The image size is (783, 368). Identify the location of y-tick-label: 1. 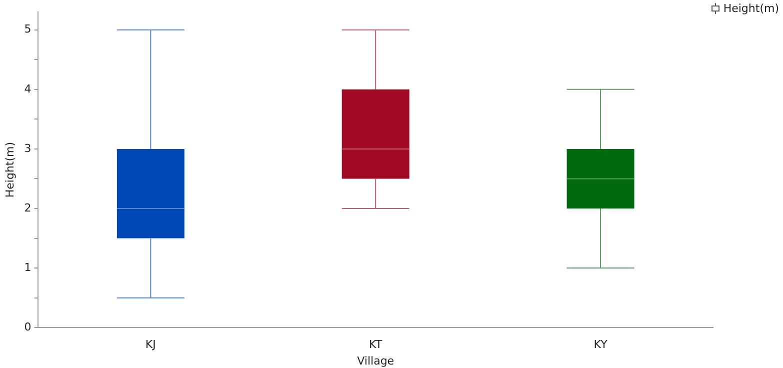
(28, 267).